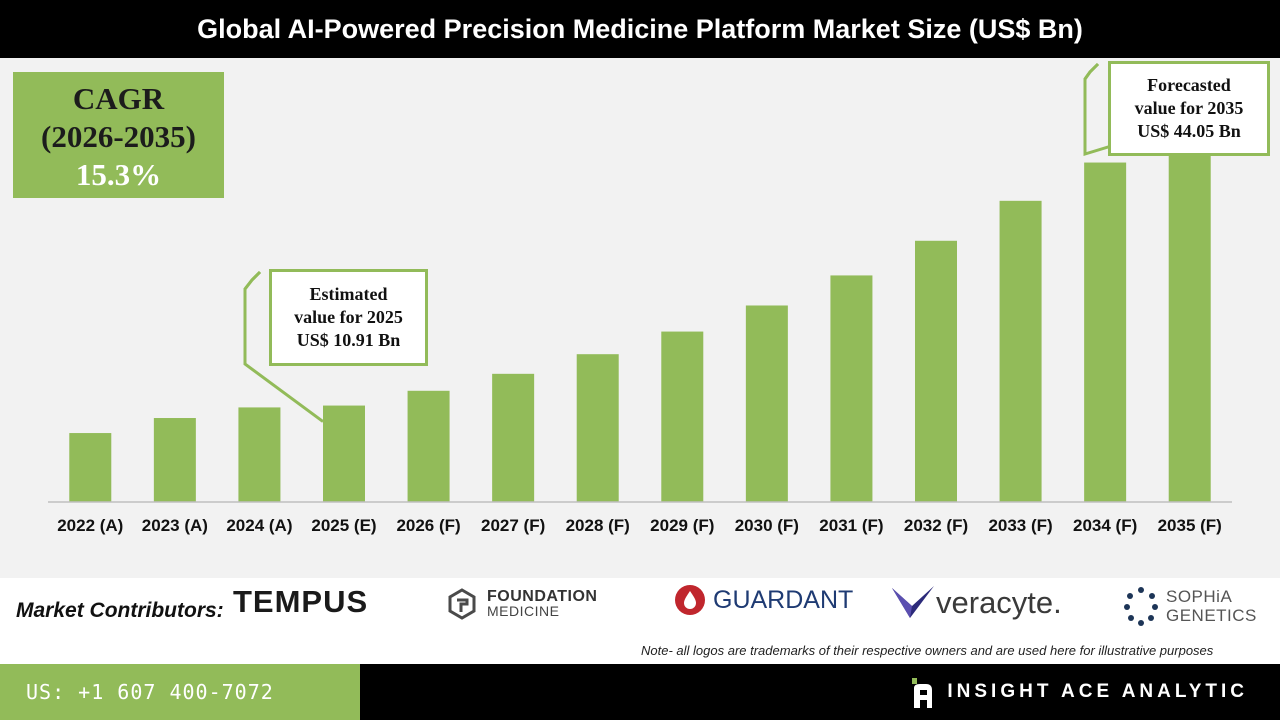  I want to click on veracyte-v-icon, so click(913, 602).